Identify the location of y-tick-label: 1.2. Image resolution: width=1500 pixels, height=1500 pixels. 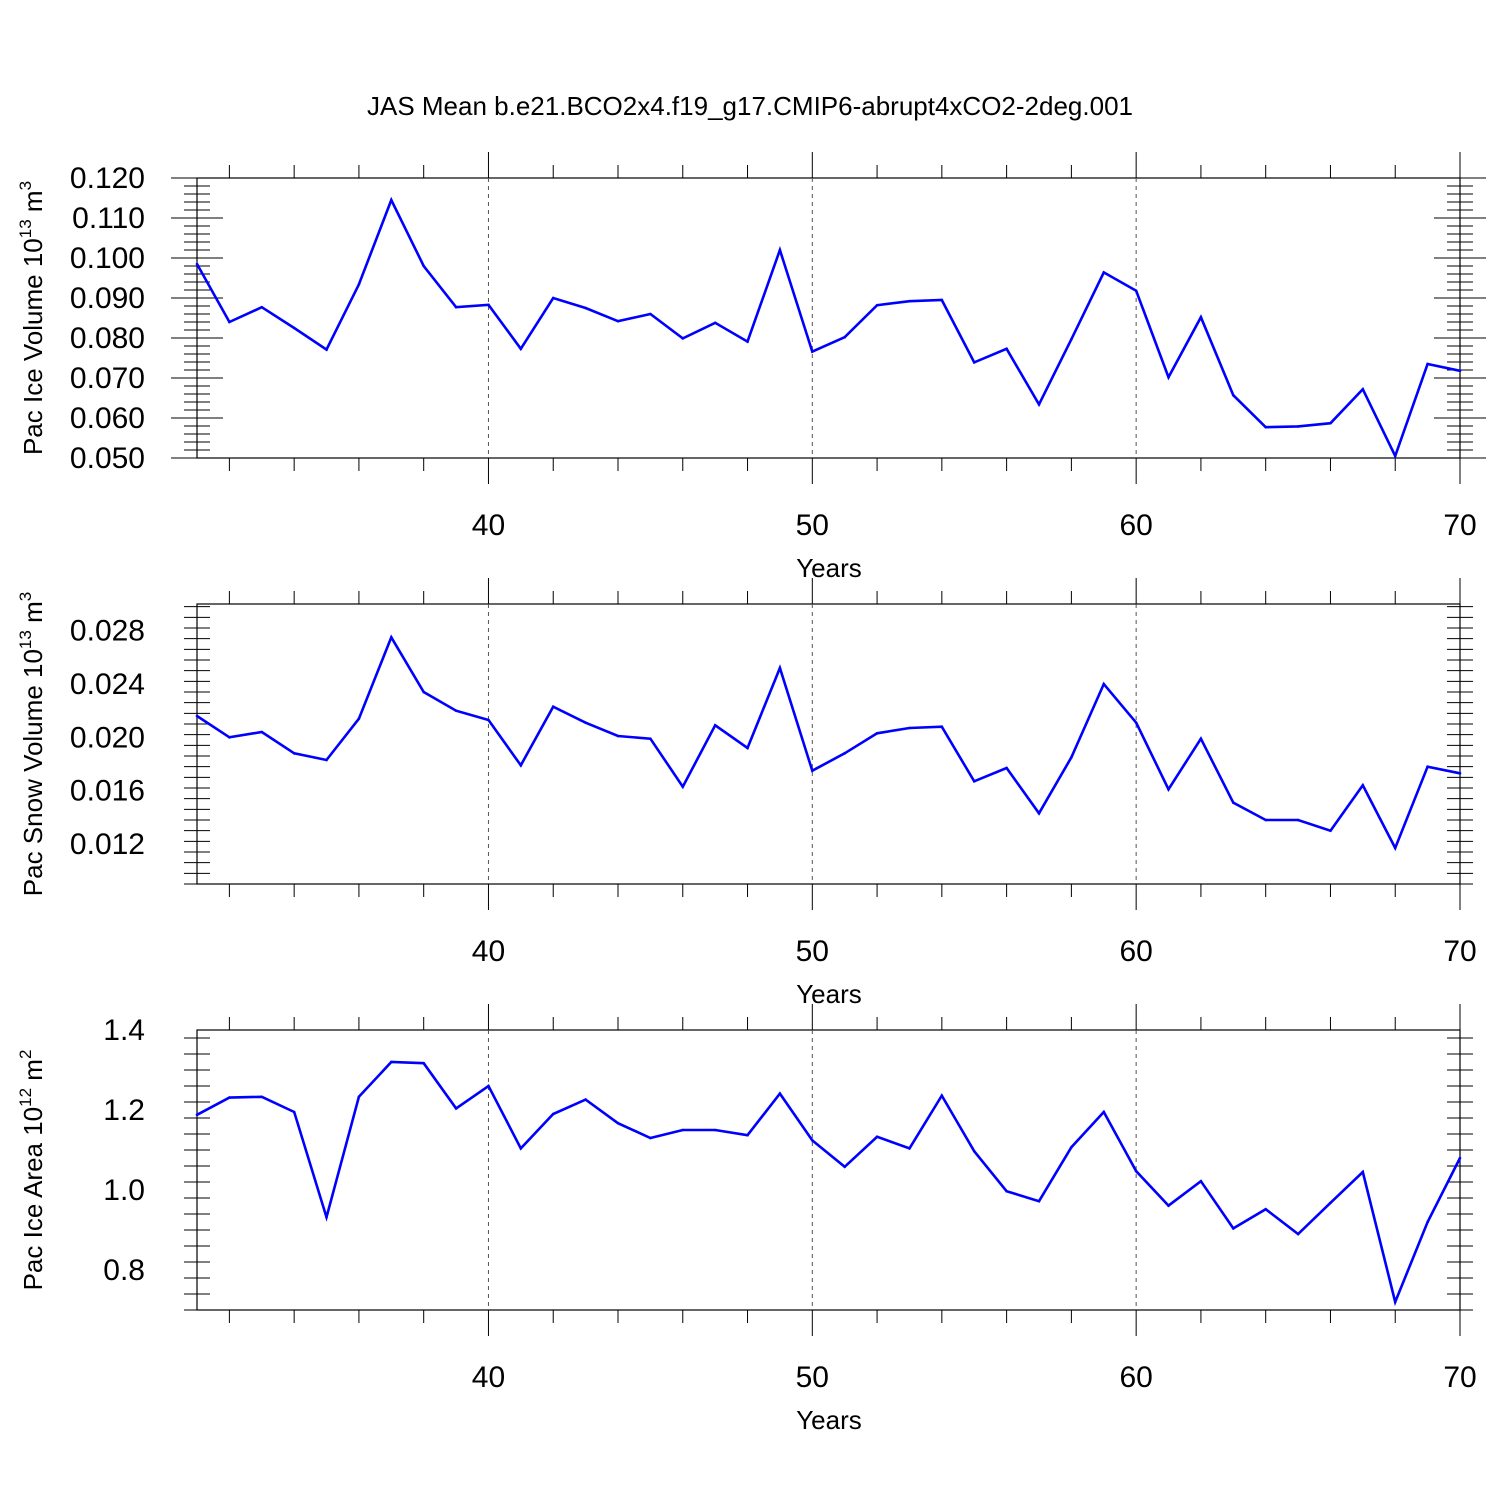
(124, 1110).